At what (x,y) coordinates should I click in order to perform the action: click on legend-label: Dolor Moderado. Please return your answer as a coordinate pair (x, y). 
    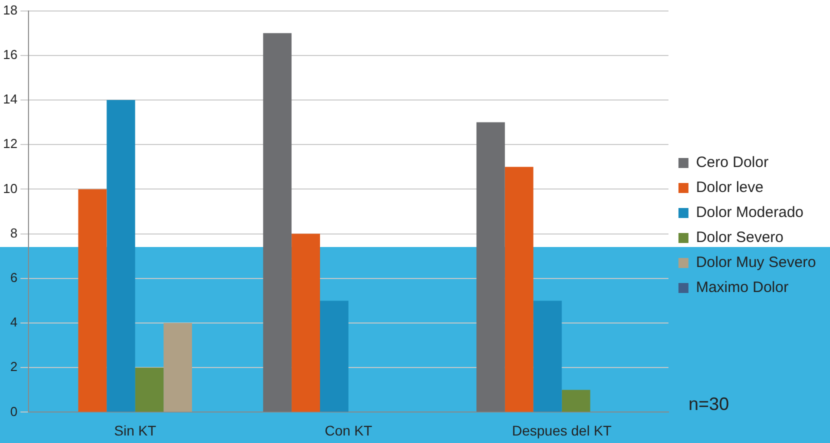
    Looking at the image, I should click on (750, 213).